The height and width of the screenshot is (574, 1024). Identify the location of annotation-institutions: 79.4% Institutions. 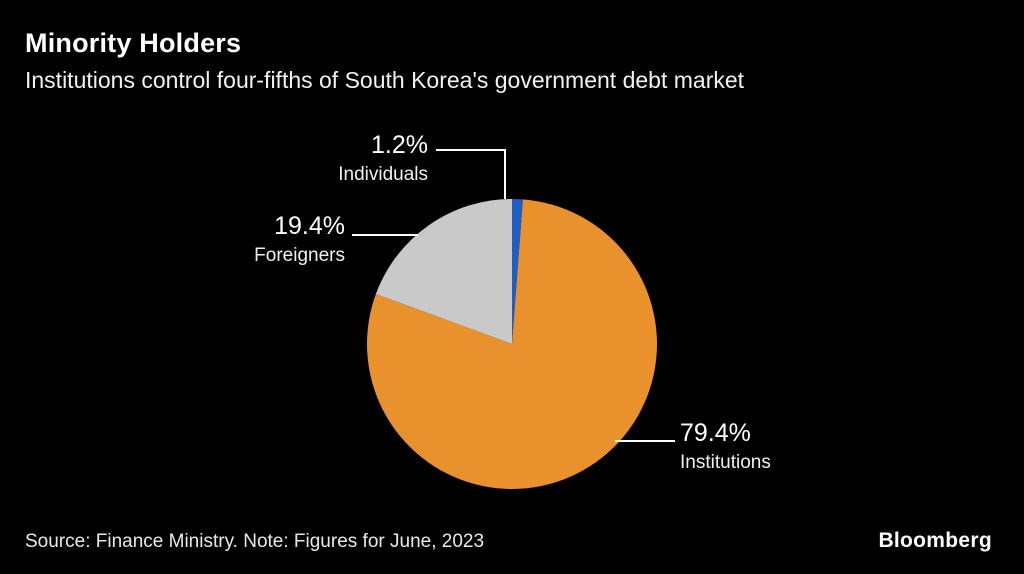
(725, 446).